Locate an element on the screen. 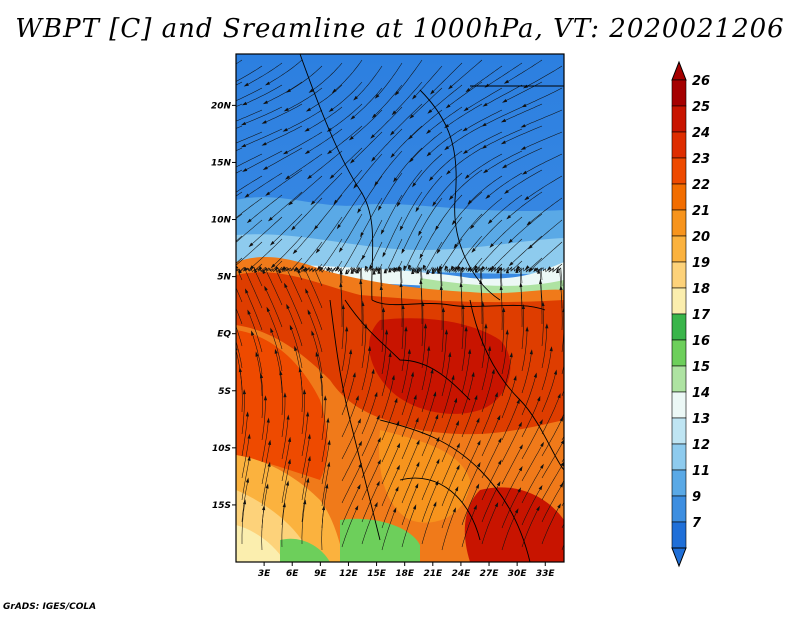 The image size is (800, 618). colorbar-label: 22 is located at coordinates (701, 185).